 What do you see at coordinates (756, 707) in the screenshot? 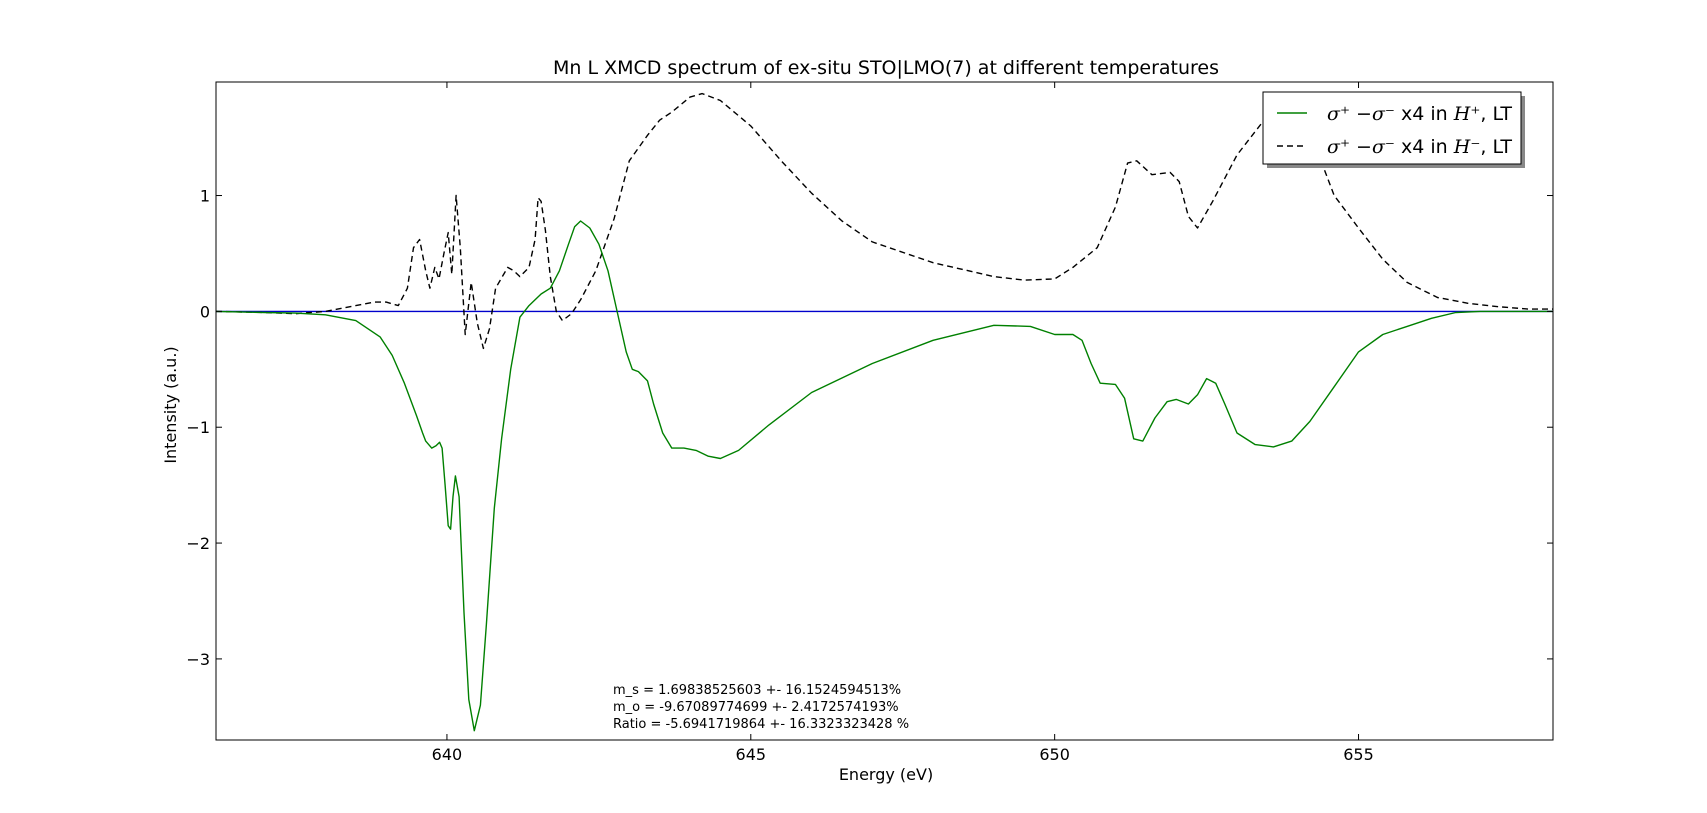
I see `annotation-line: m_o = -9.67089774699 +- 2.4172574193%` at bounding box center [756, 707].